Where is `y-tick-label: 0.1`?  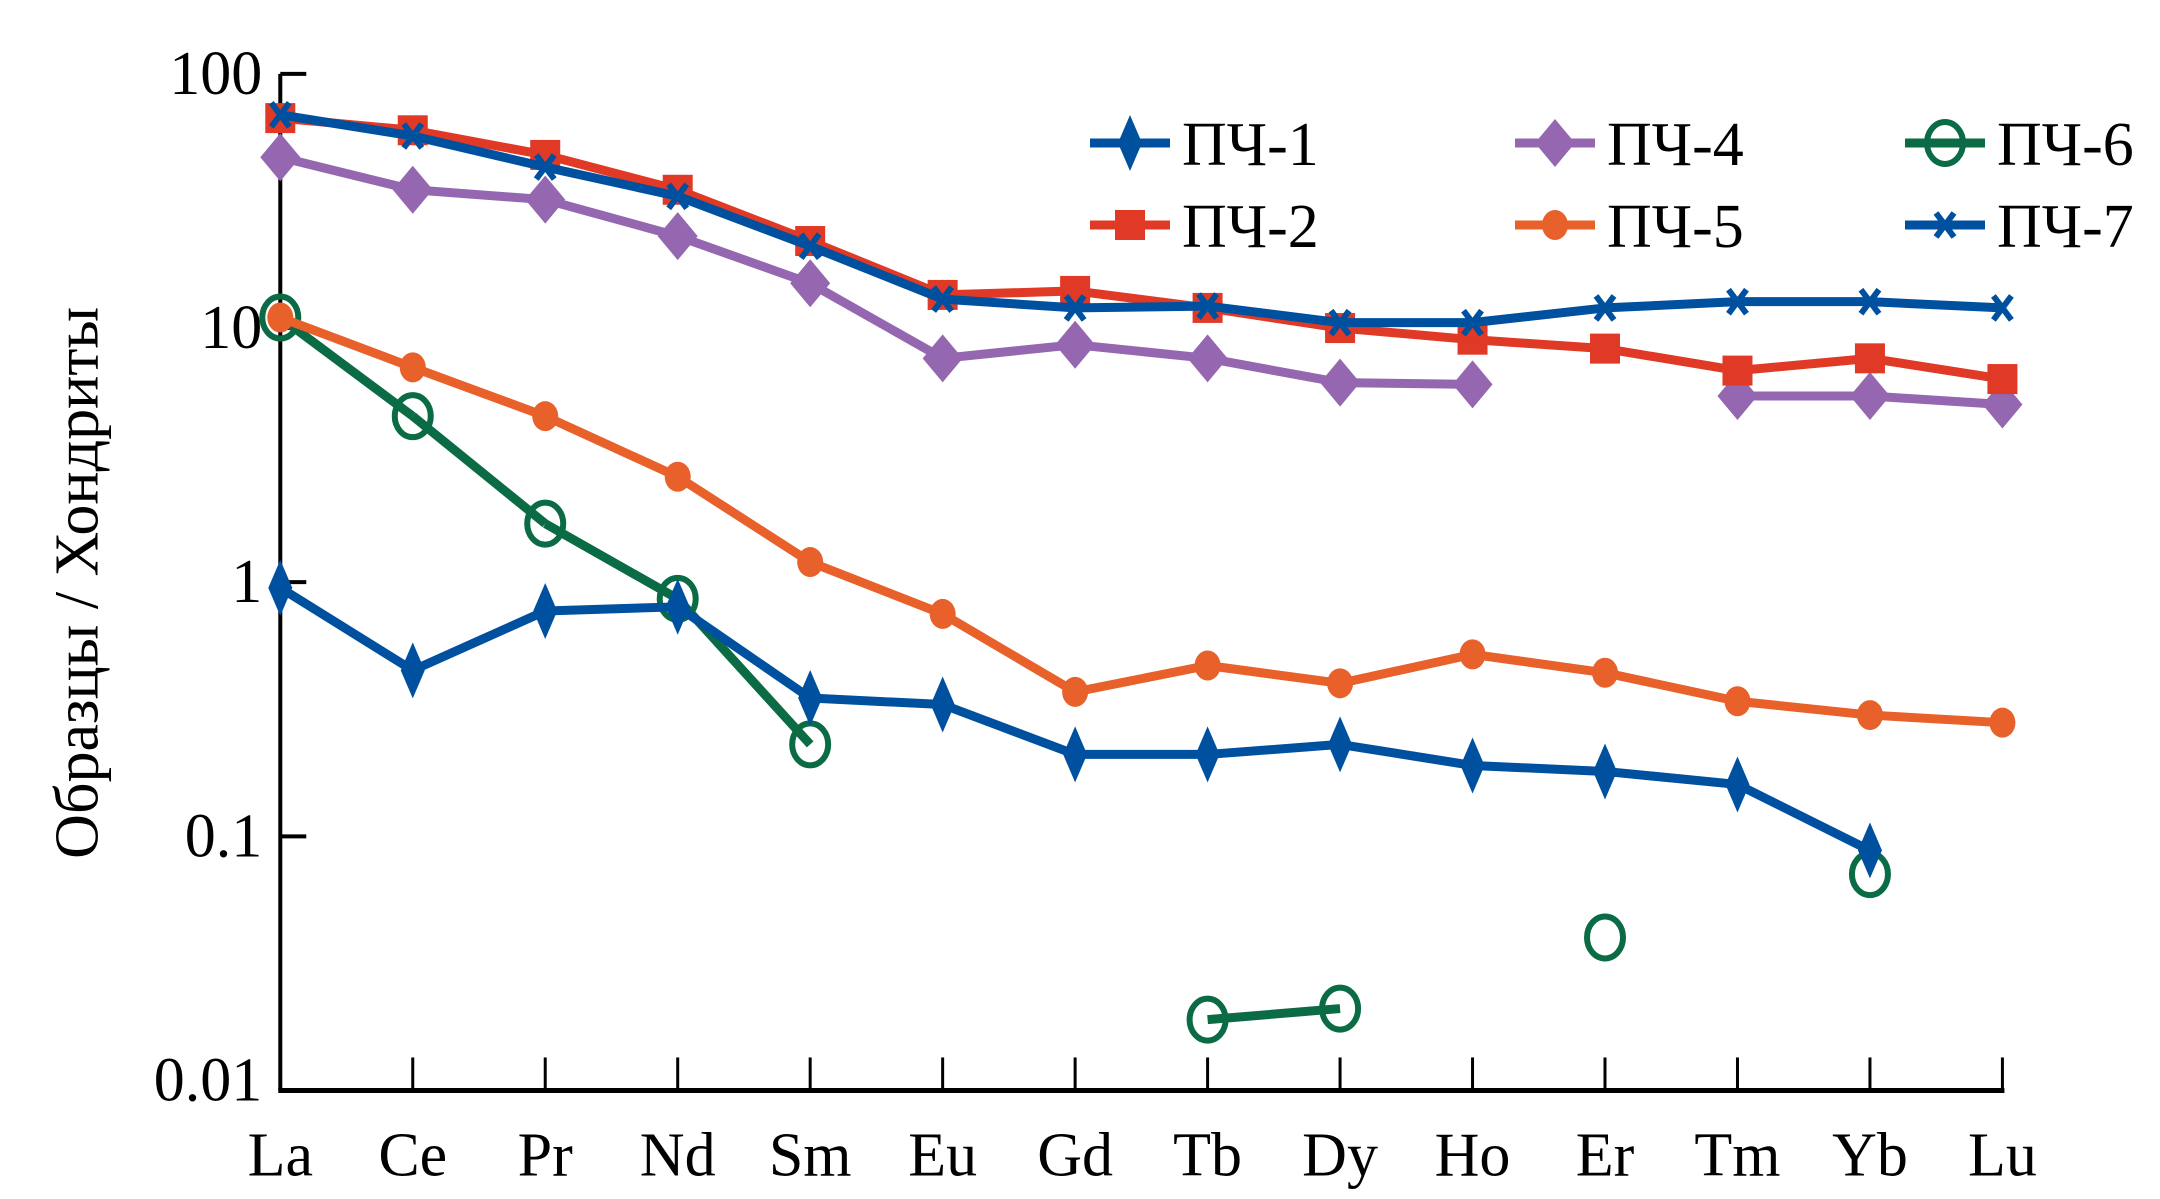 y-tick-label: 0.1 is located at coordinates (224, 836).